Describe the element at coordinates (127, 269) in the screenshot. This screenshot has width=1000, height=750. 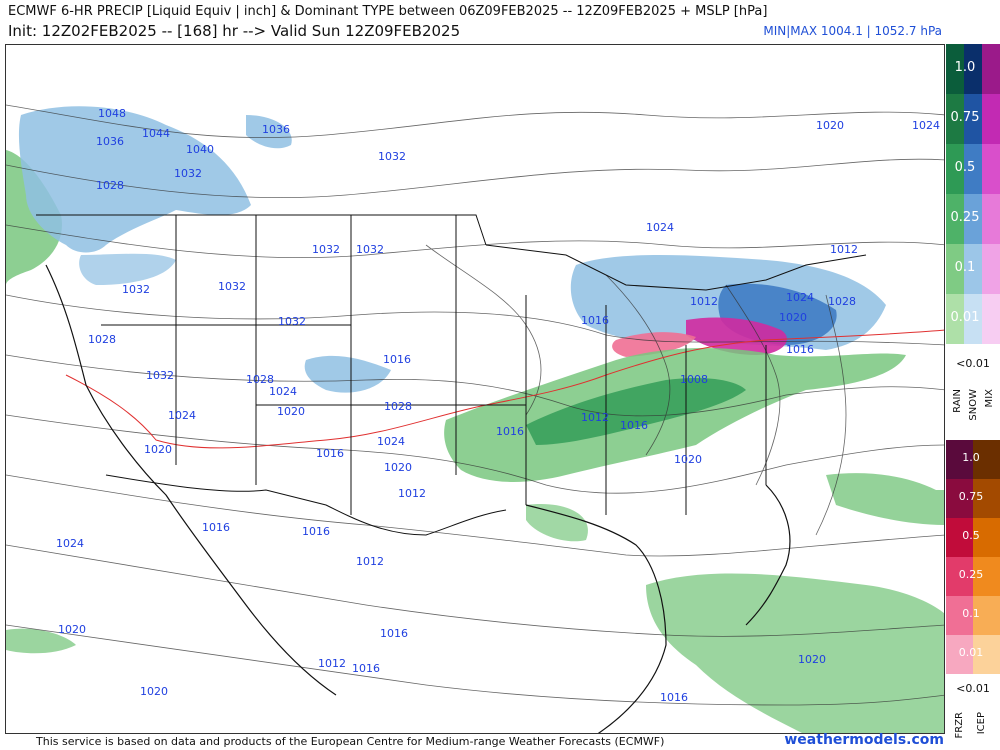
I see `precip-snow-wa` at that location.